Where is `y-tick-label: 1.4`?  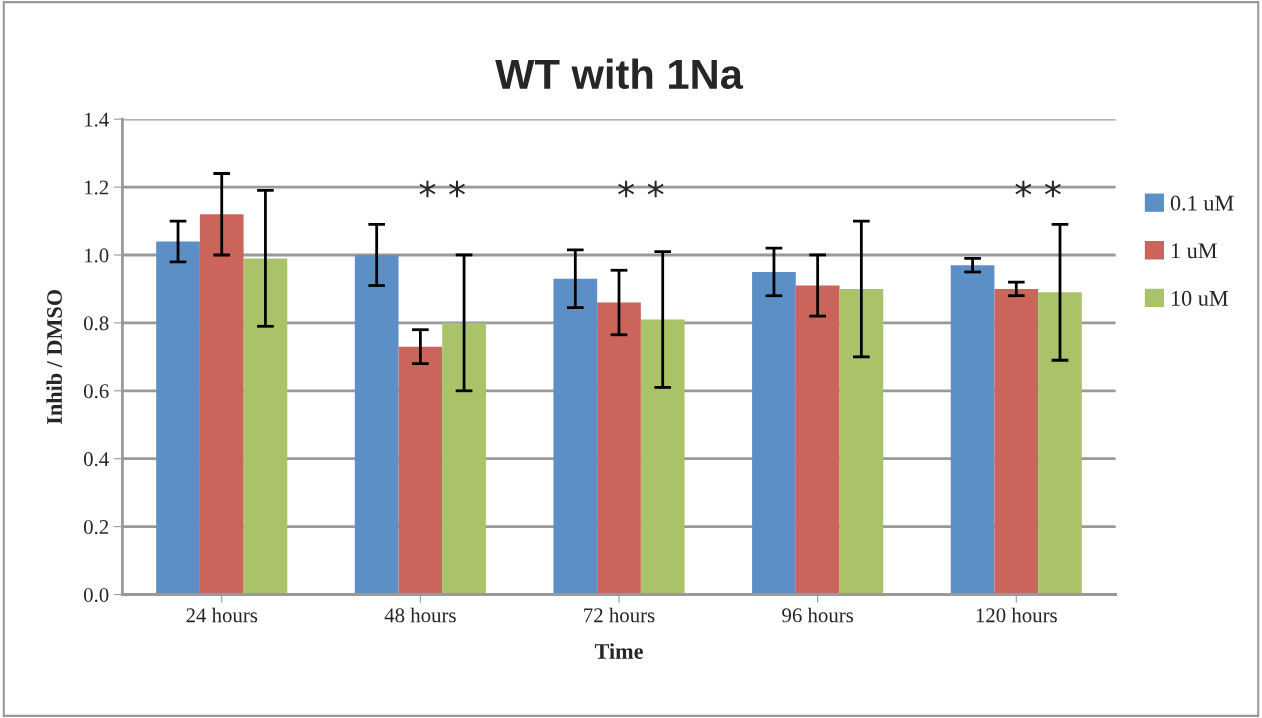
y-tick-label: 1.4 is located at coordinates (97, 119).